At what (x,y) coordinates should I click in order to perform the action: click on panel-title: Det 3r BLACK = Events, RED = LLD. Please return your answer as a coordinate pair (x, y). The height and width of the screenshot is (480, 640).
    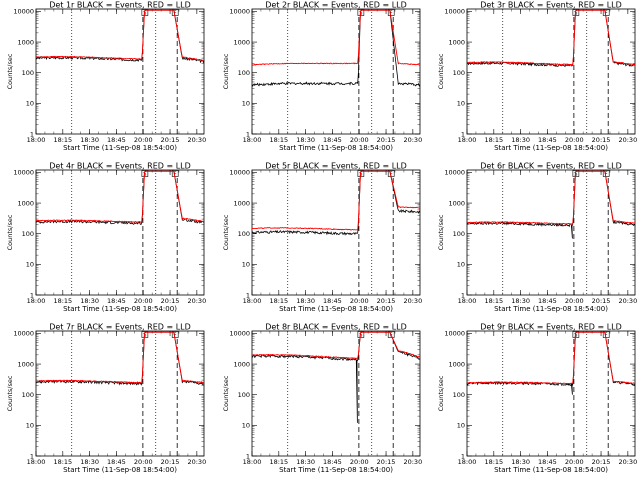
    Looking at the image, I should click on (551, 5).